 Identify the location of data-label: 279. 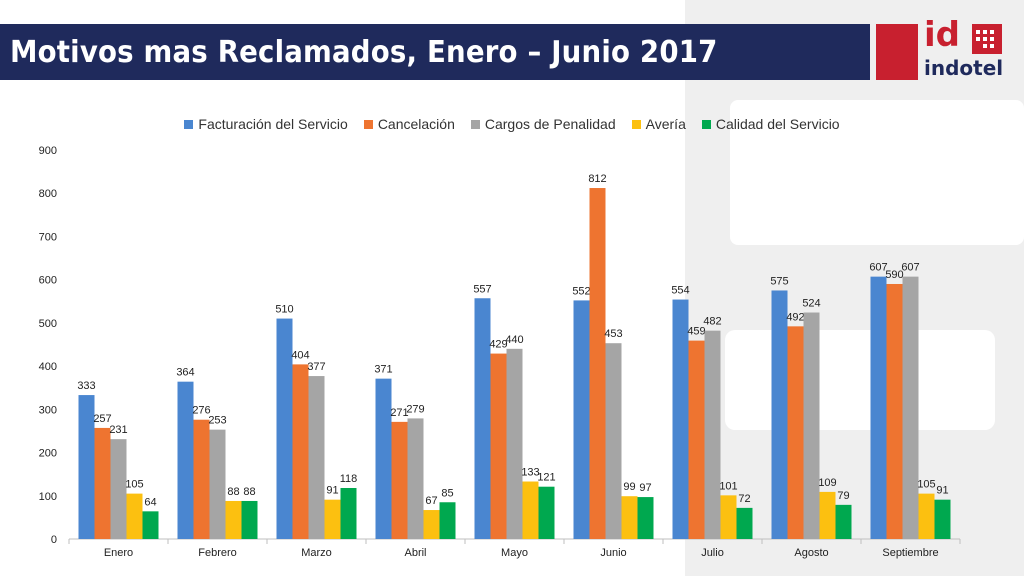
(415, 409).